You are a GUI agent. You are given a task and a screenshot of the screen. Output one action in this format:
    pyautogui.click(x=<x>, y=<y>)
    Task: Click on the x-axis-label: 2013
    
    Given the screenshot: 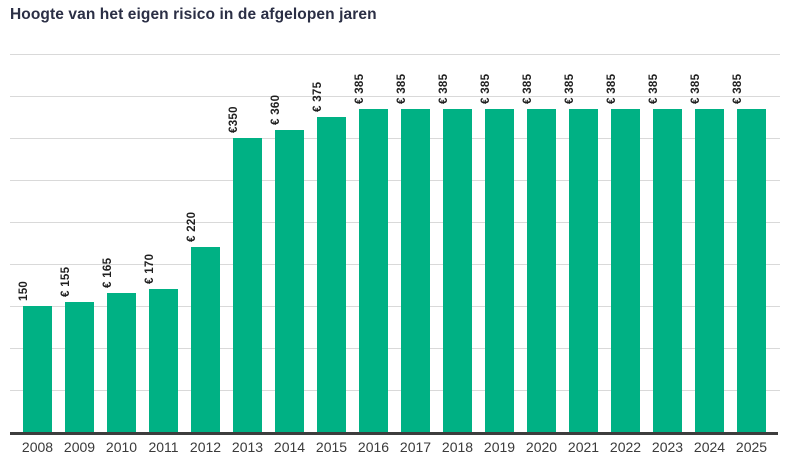 What is the action you would take?
    pyautogui.click(x=247, y=447)
    